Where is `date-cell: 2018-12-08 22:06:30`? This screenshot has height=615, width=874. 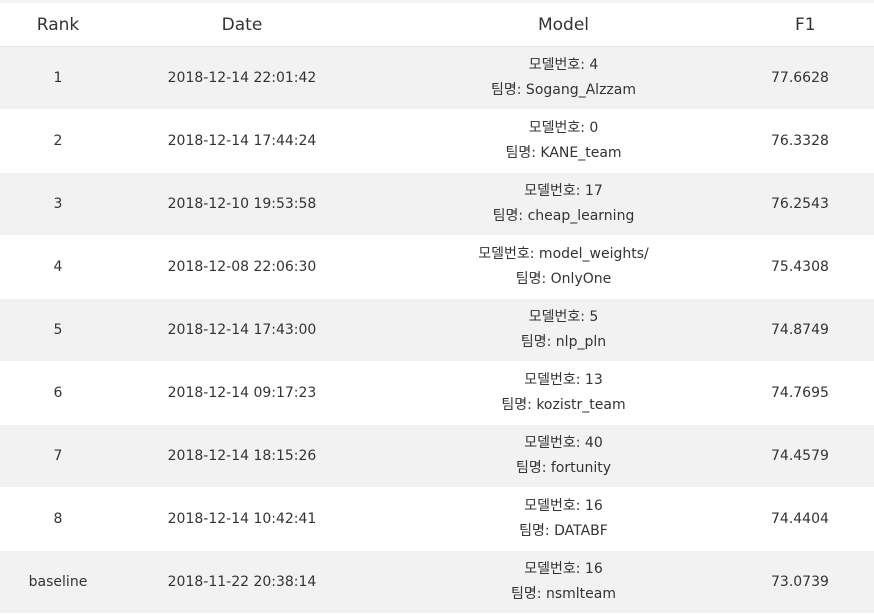
date-cell: 2018-12-08 22:06:30 is located at coordinates (242, 267).